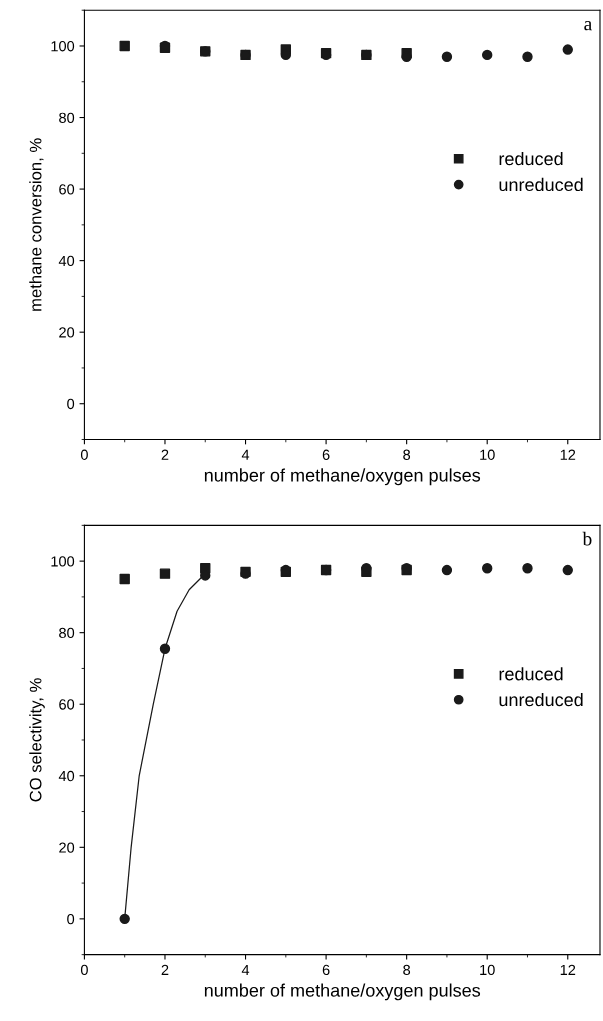 The height and width of the screenshot is (1021, 603). I want to click on annotation: b, so click(587, 538).